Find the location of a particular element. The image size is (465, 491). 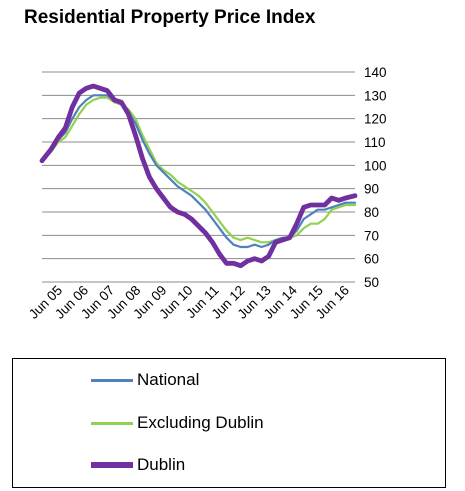

y-tick-label-50: 50 is located at coordinates (371, 282).